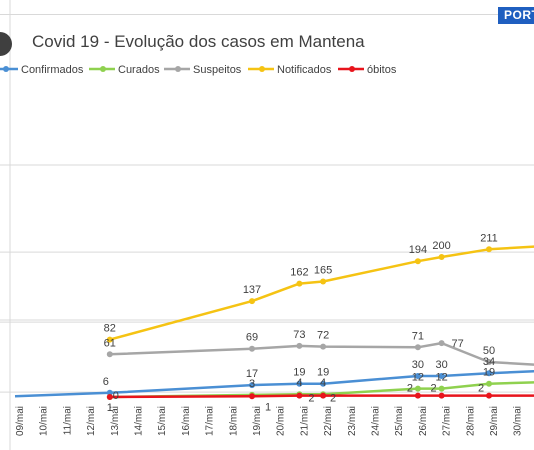 Image resolution: width=534 pixels, height=450 pixels. I want to click on x-tick-label-15: 24/mai, so click(376, 421).